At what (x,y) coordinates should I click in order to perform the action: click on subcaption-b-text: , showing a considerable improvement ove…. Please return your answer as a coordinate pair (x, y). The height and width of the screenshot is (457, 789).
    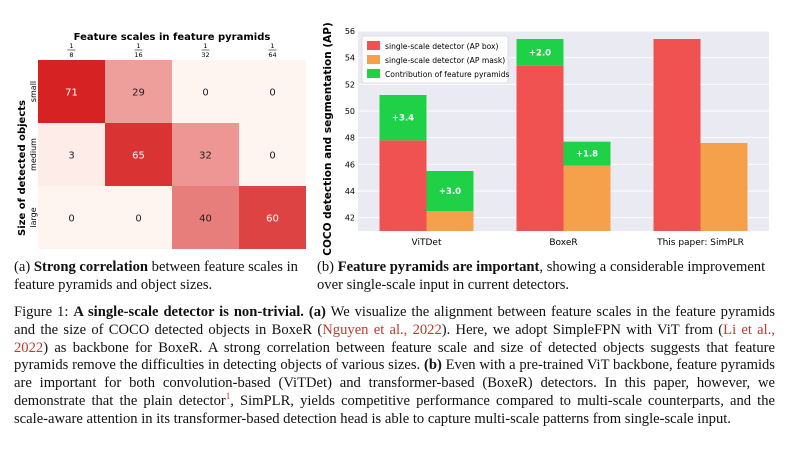
    Looking at the image, I should click on (541, 276).